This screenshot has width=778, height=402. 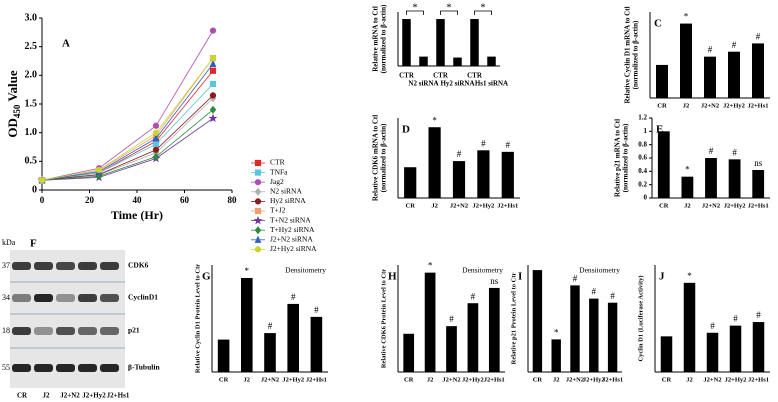 I want to click on x-tick-label: 60, so click(x=185, y=200).